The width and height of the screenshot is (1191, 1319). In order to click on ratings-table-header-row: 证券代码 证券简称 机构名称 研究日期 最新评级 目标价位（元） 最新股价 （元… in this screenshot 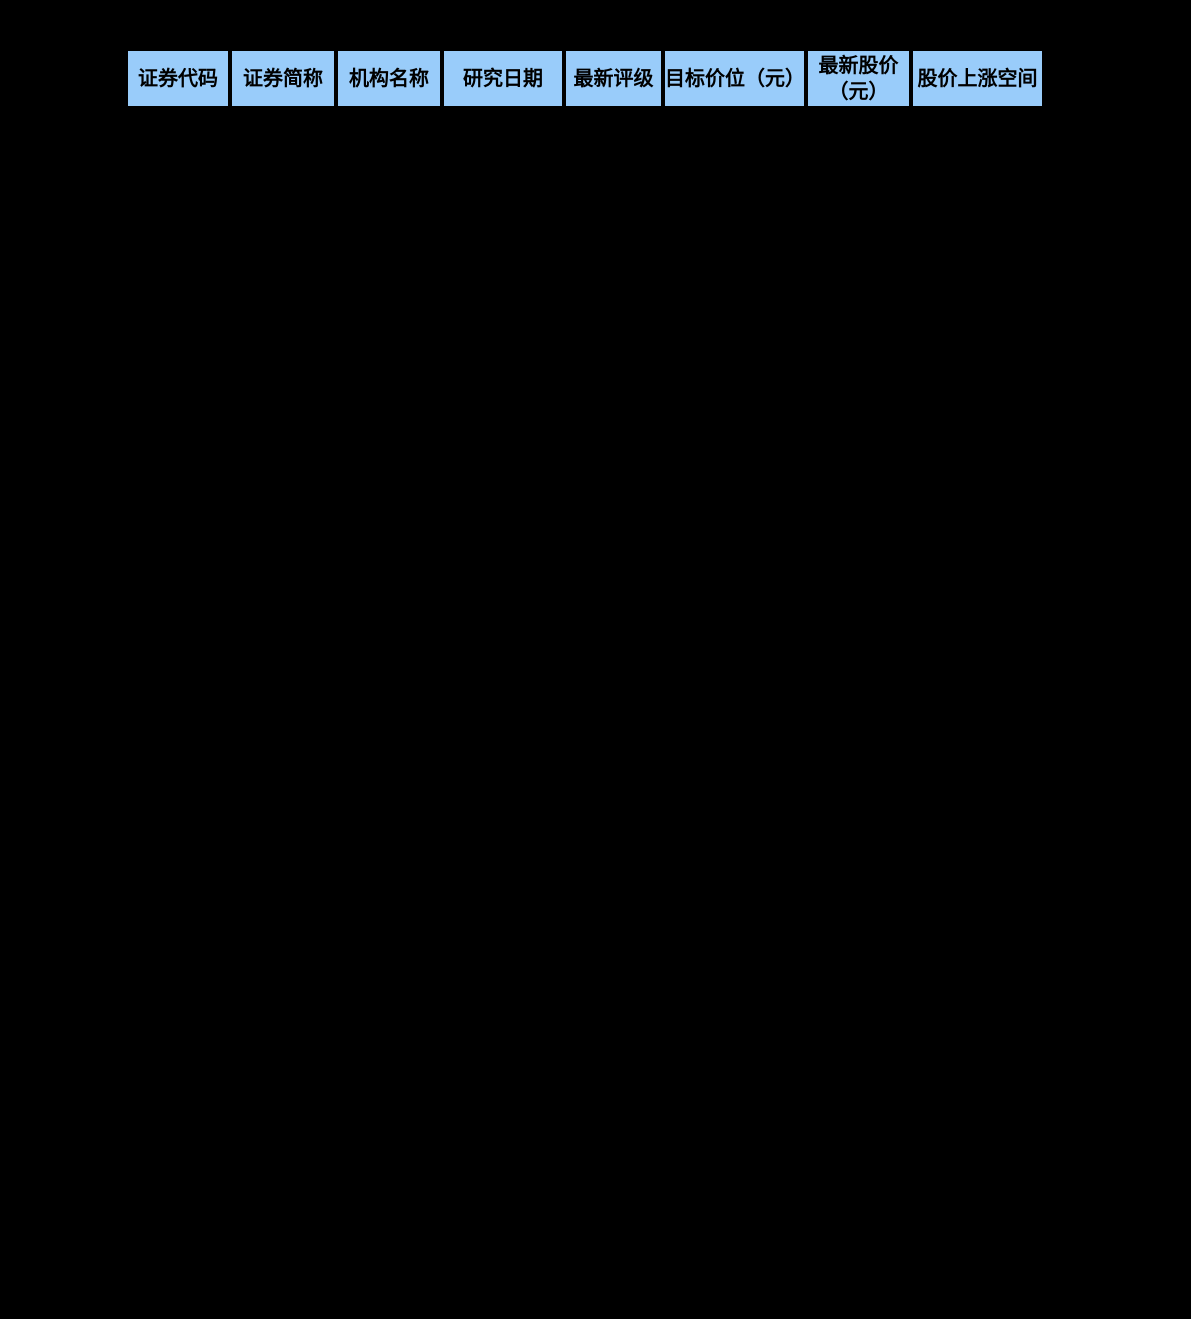, I will do `click(585, 78)`.